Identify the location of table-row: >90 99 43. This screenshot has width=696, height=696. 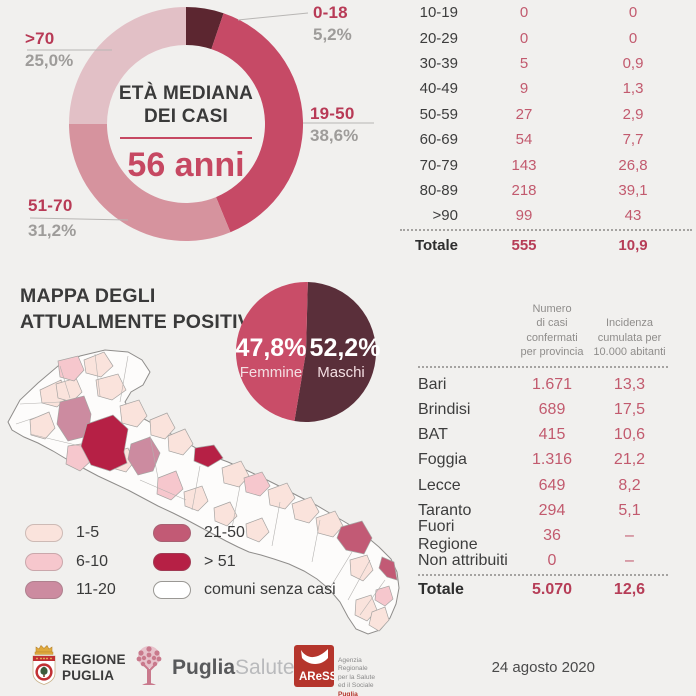
(546, 215).